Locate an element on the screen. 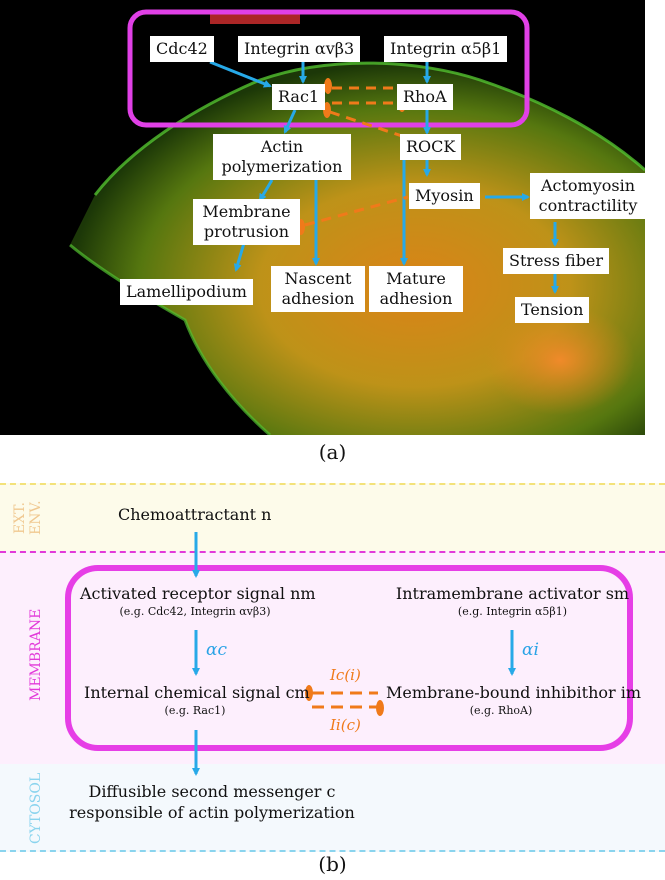 The height and width of the screenshot is (880, 665). node-mature-adhesion: Mature adhesion is located at coordinates (416, 289).